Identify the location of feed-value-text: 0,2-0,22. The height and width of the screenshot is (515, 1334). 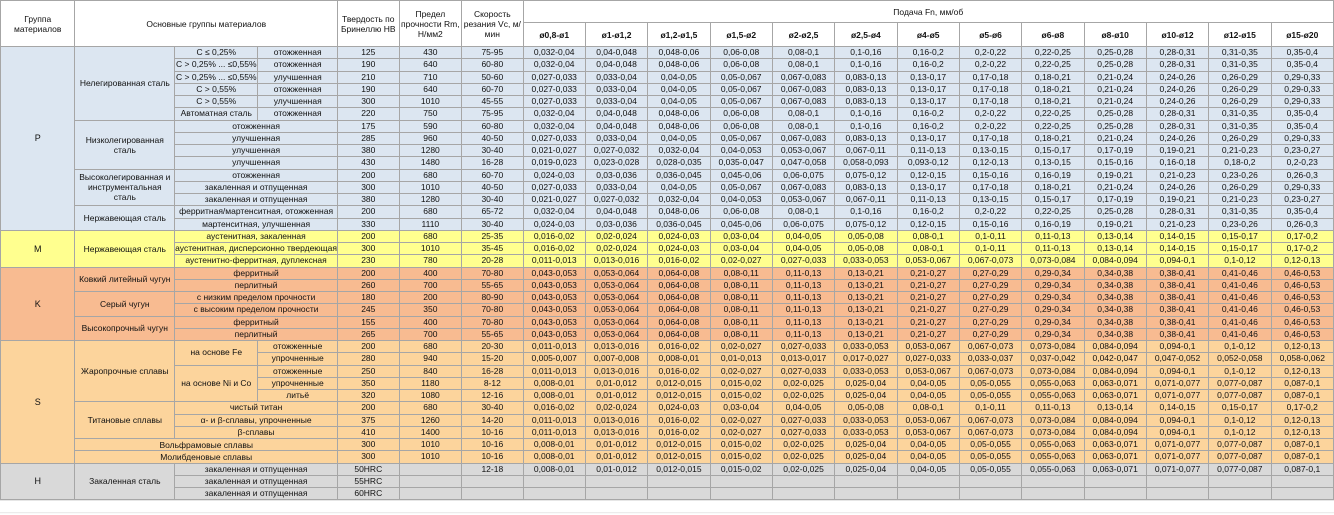
(990, 113).